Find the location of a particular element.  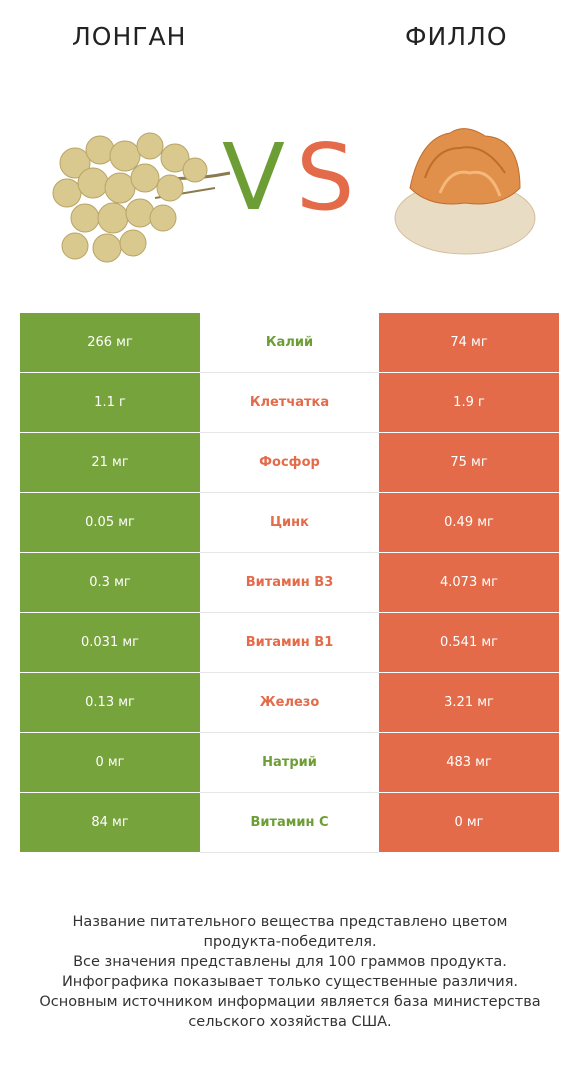

table-row: 0.031 мг Витамин B1 0.541 мг is located at coordinates (289, 642).